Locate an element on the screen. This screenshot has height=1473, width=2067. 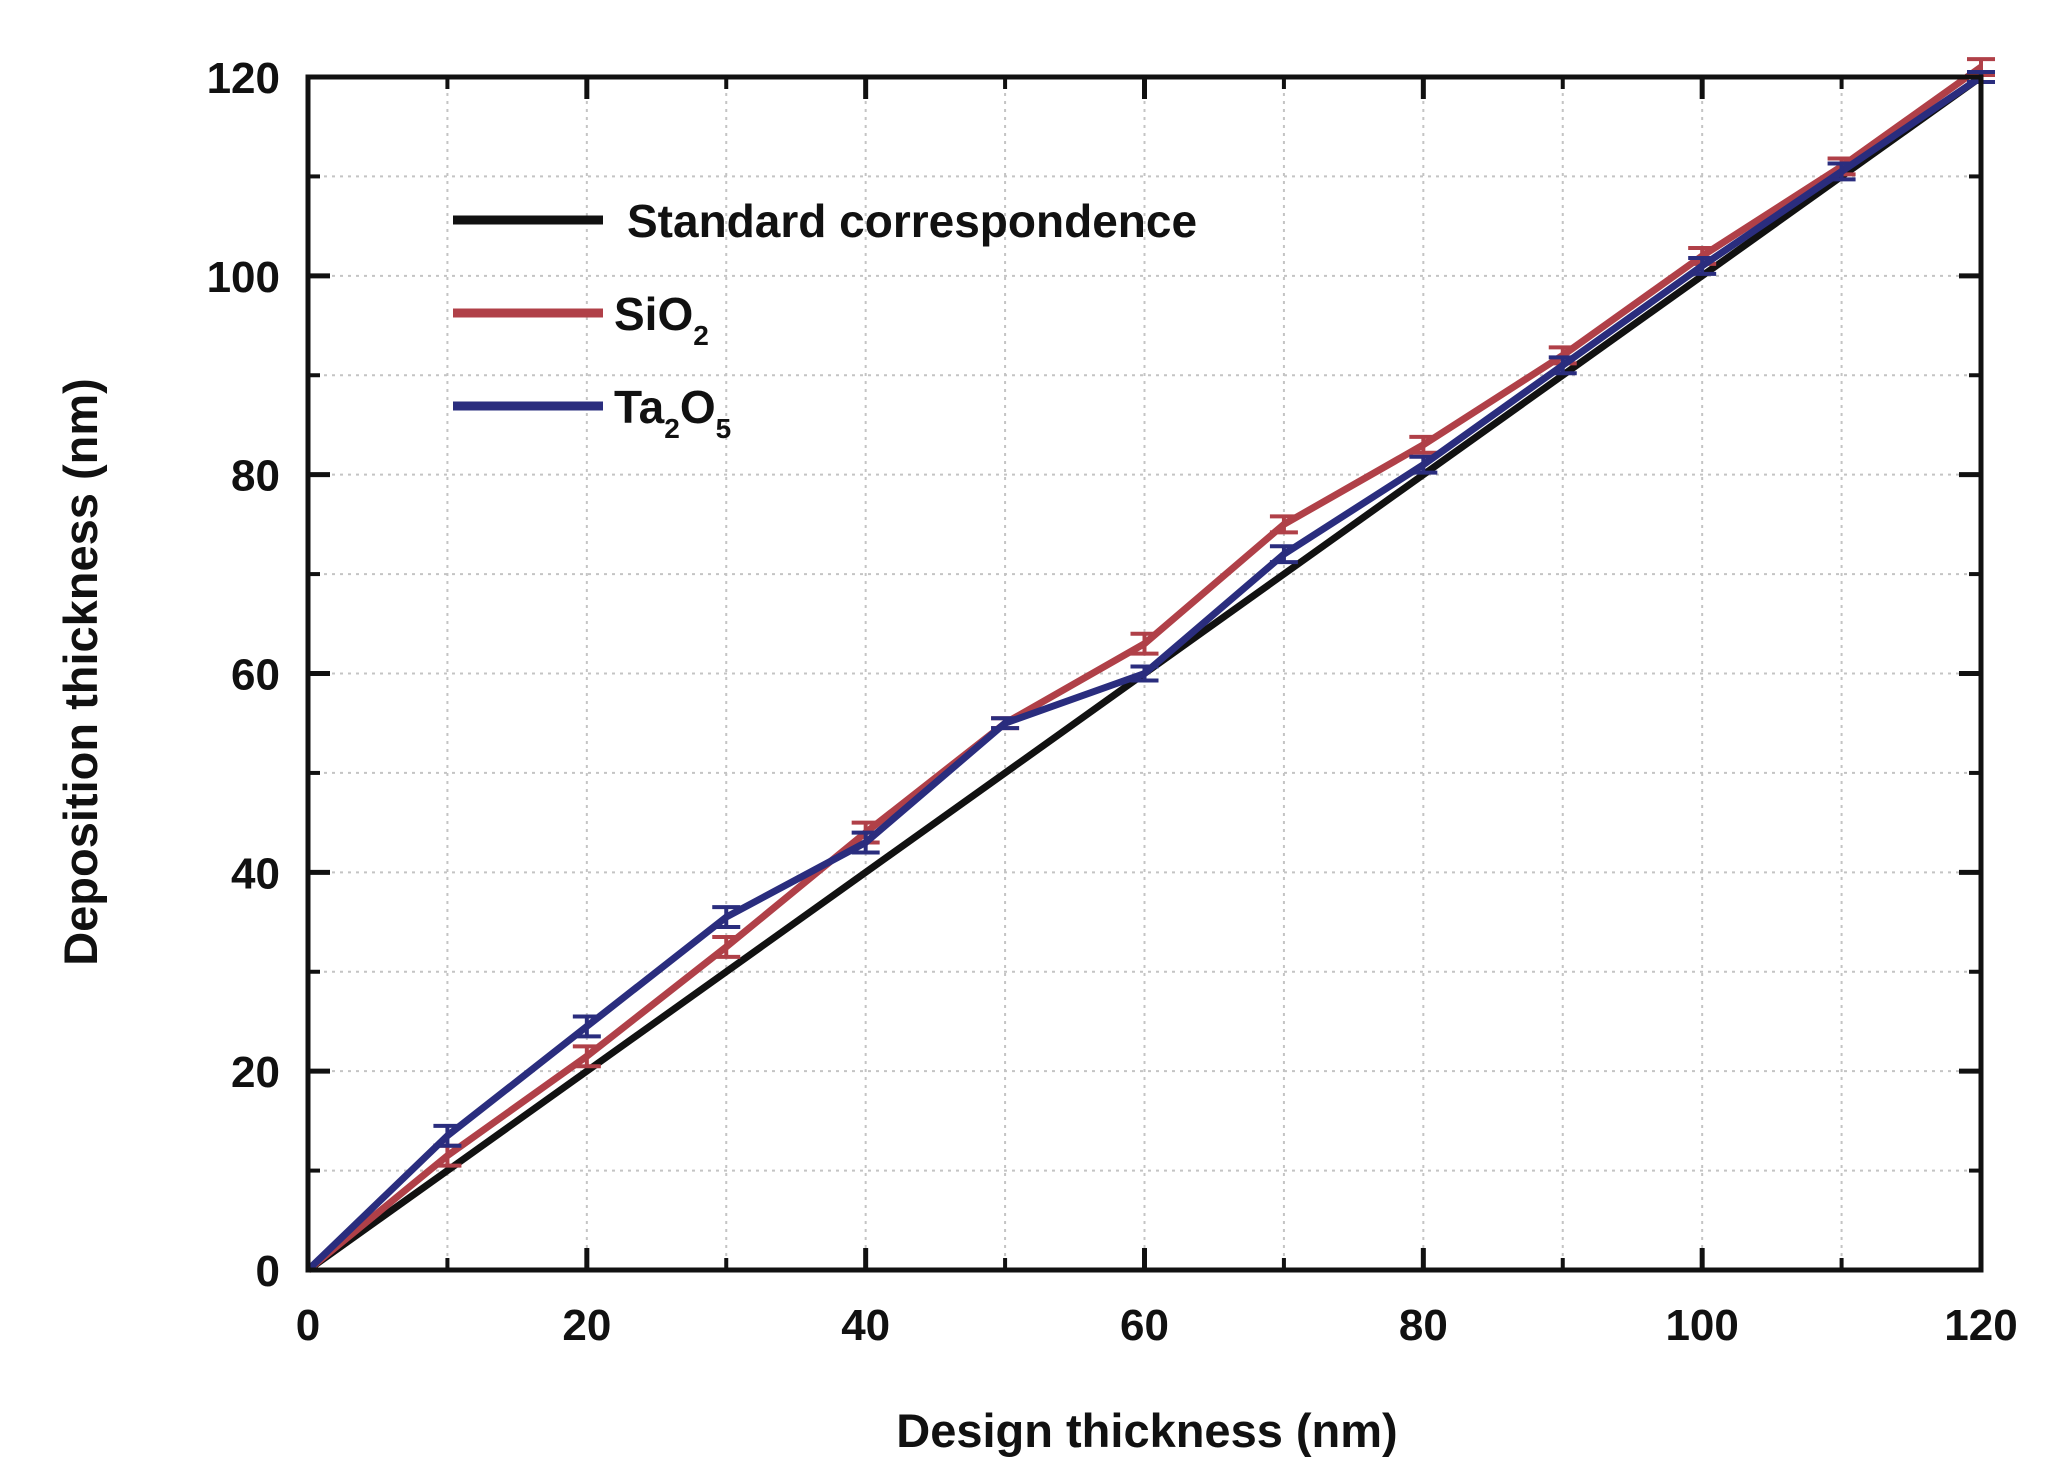
x-tick-label: 80 is located at coordinates (1423, 1325).